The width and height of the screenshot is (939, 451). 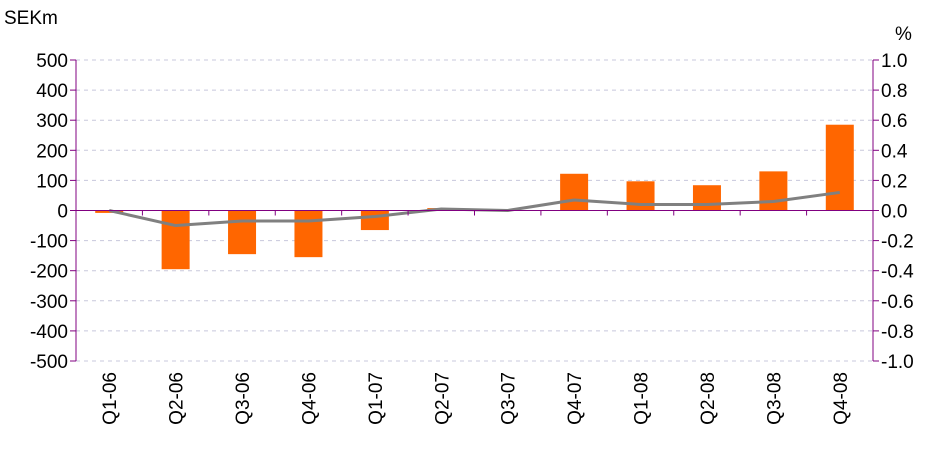 I want to click on line-series, so click(x=474, y=209).